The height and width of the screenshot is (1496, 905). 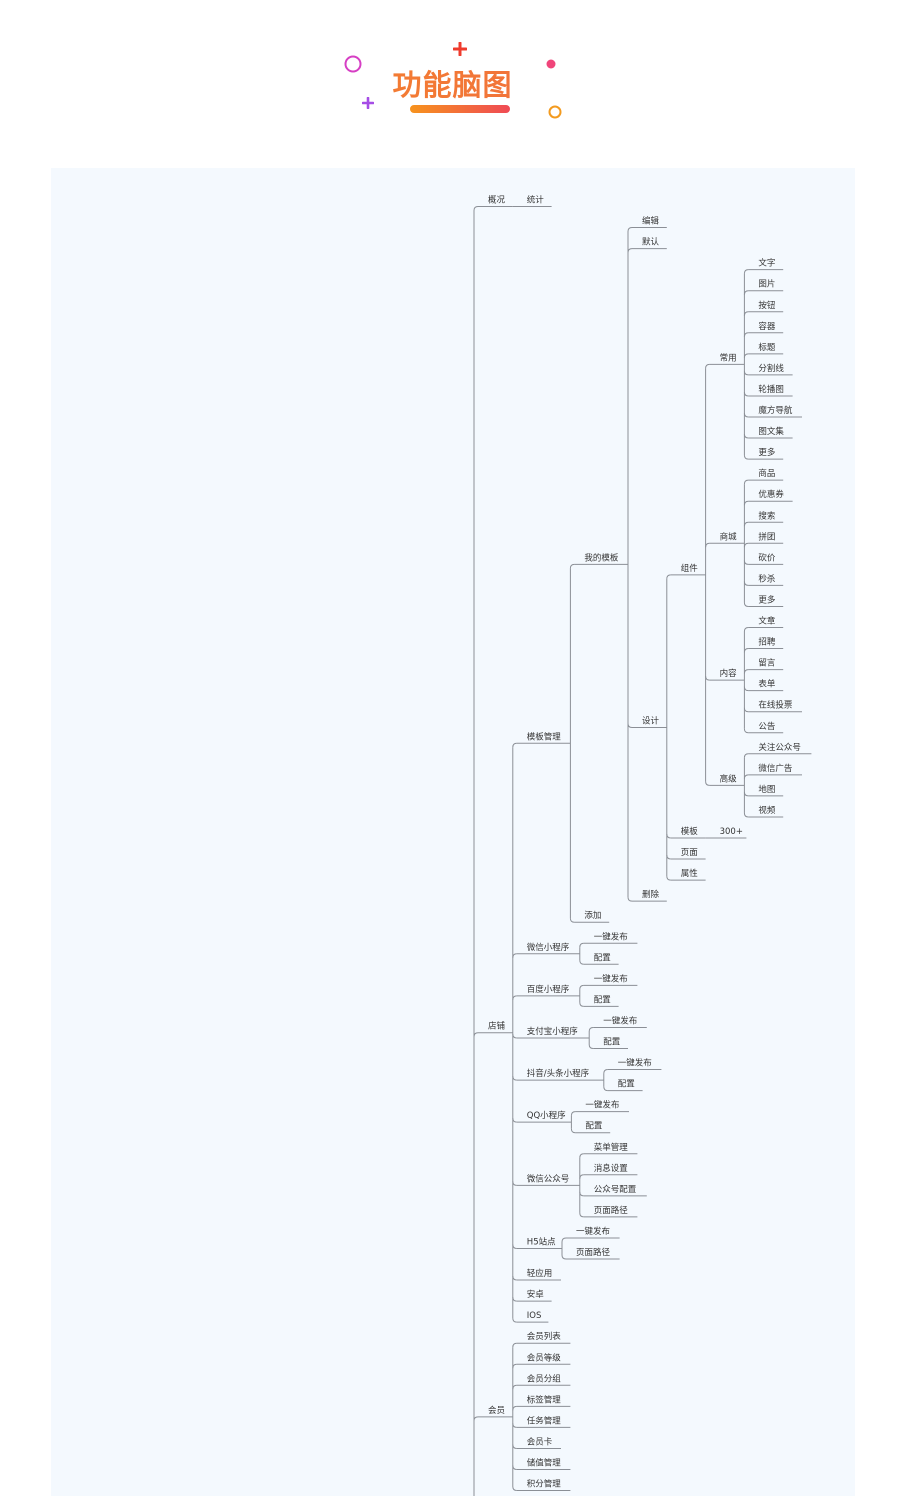 I want to click on mindmap-node-label: 公告, so click(x=766, y=726).